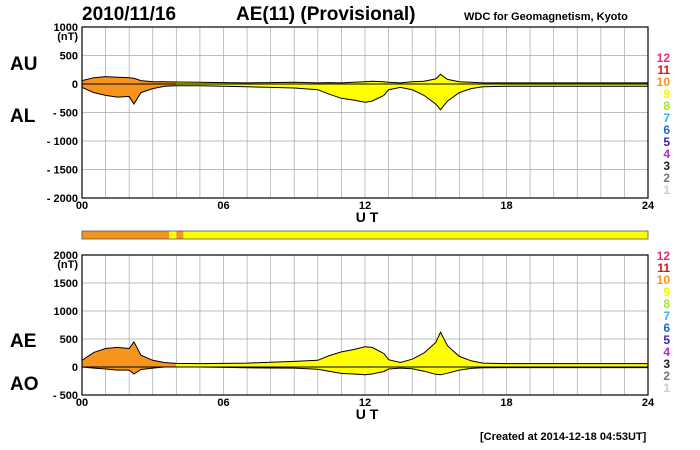 The image size is (700, 450). I want to click on station-bar-frame, so click(365, 235).